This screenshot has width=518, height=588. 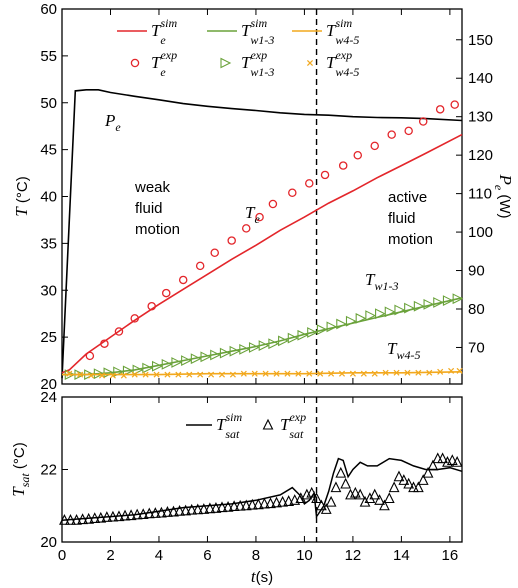 I want to click on y-axis-label: T (°C), so click(x=21, y=196).